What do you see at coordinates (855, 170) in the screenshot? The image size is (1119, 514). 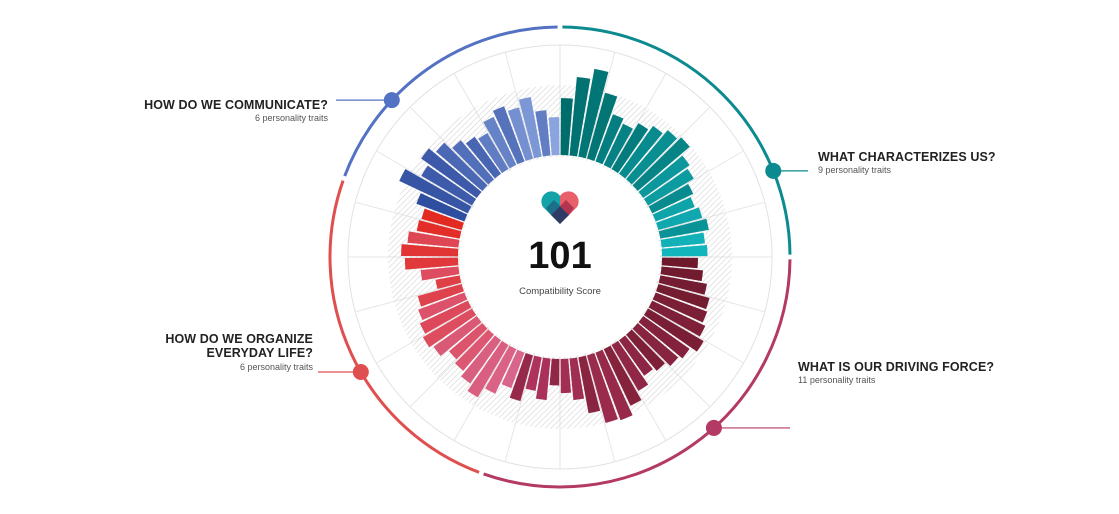 I see `section-subtitle-characterizes: 9 personality traits` at bounding box center [855, 170].